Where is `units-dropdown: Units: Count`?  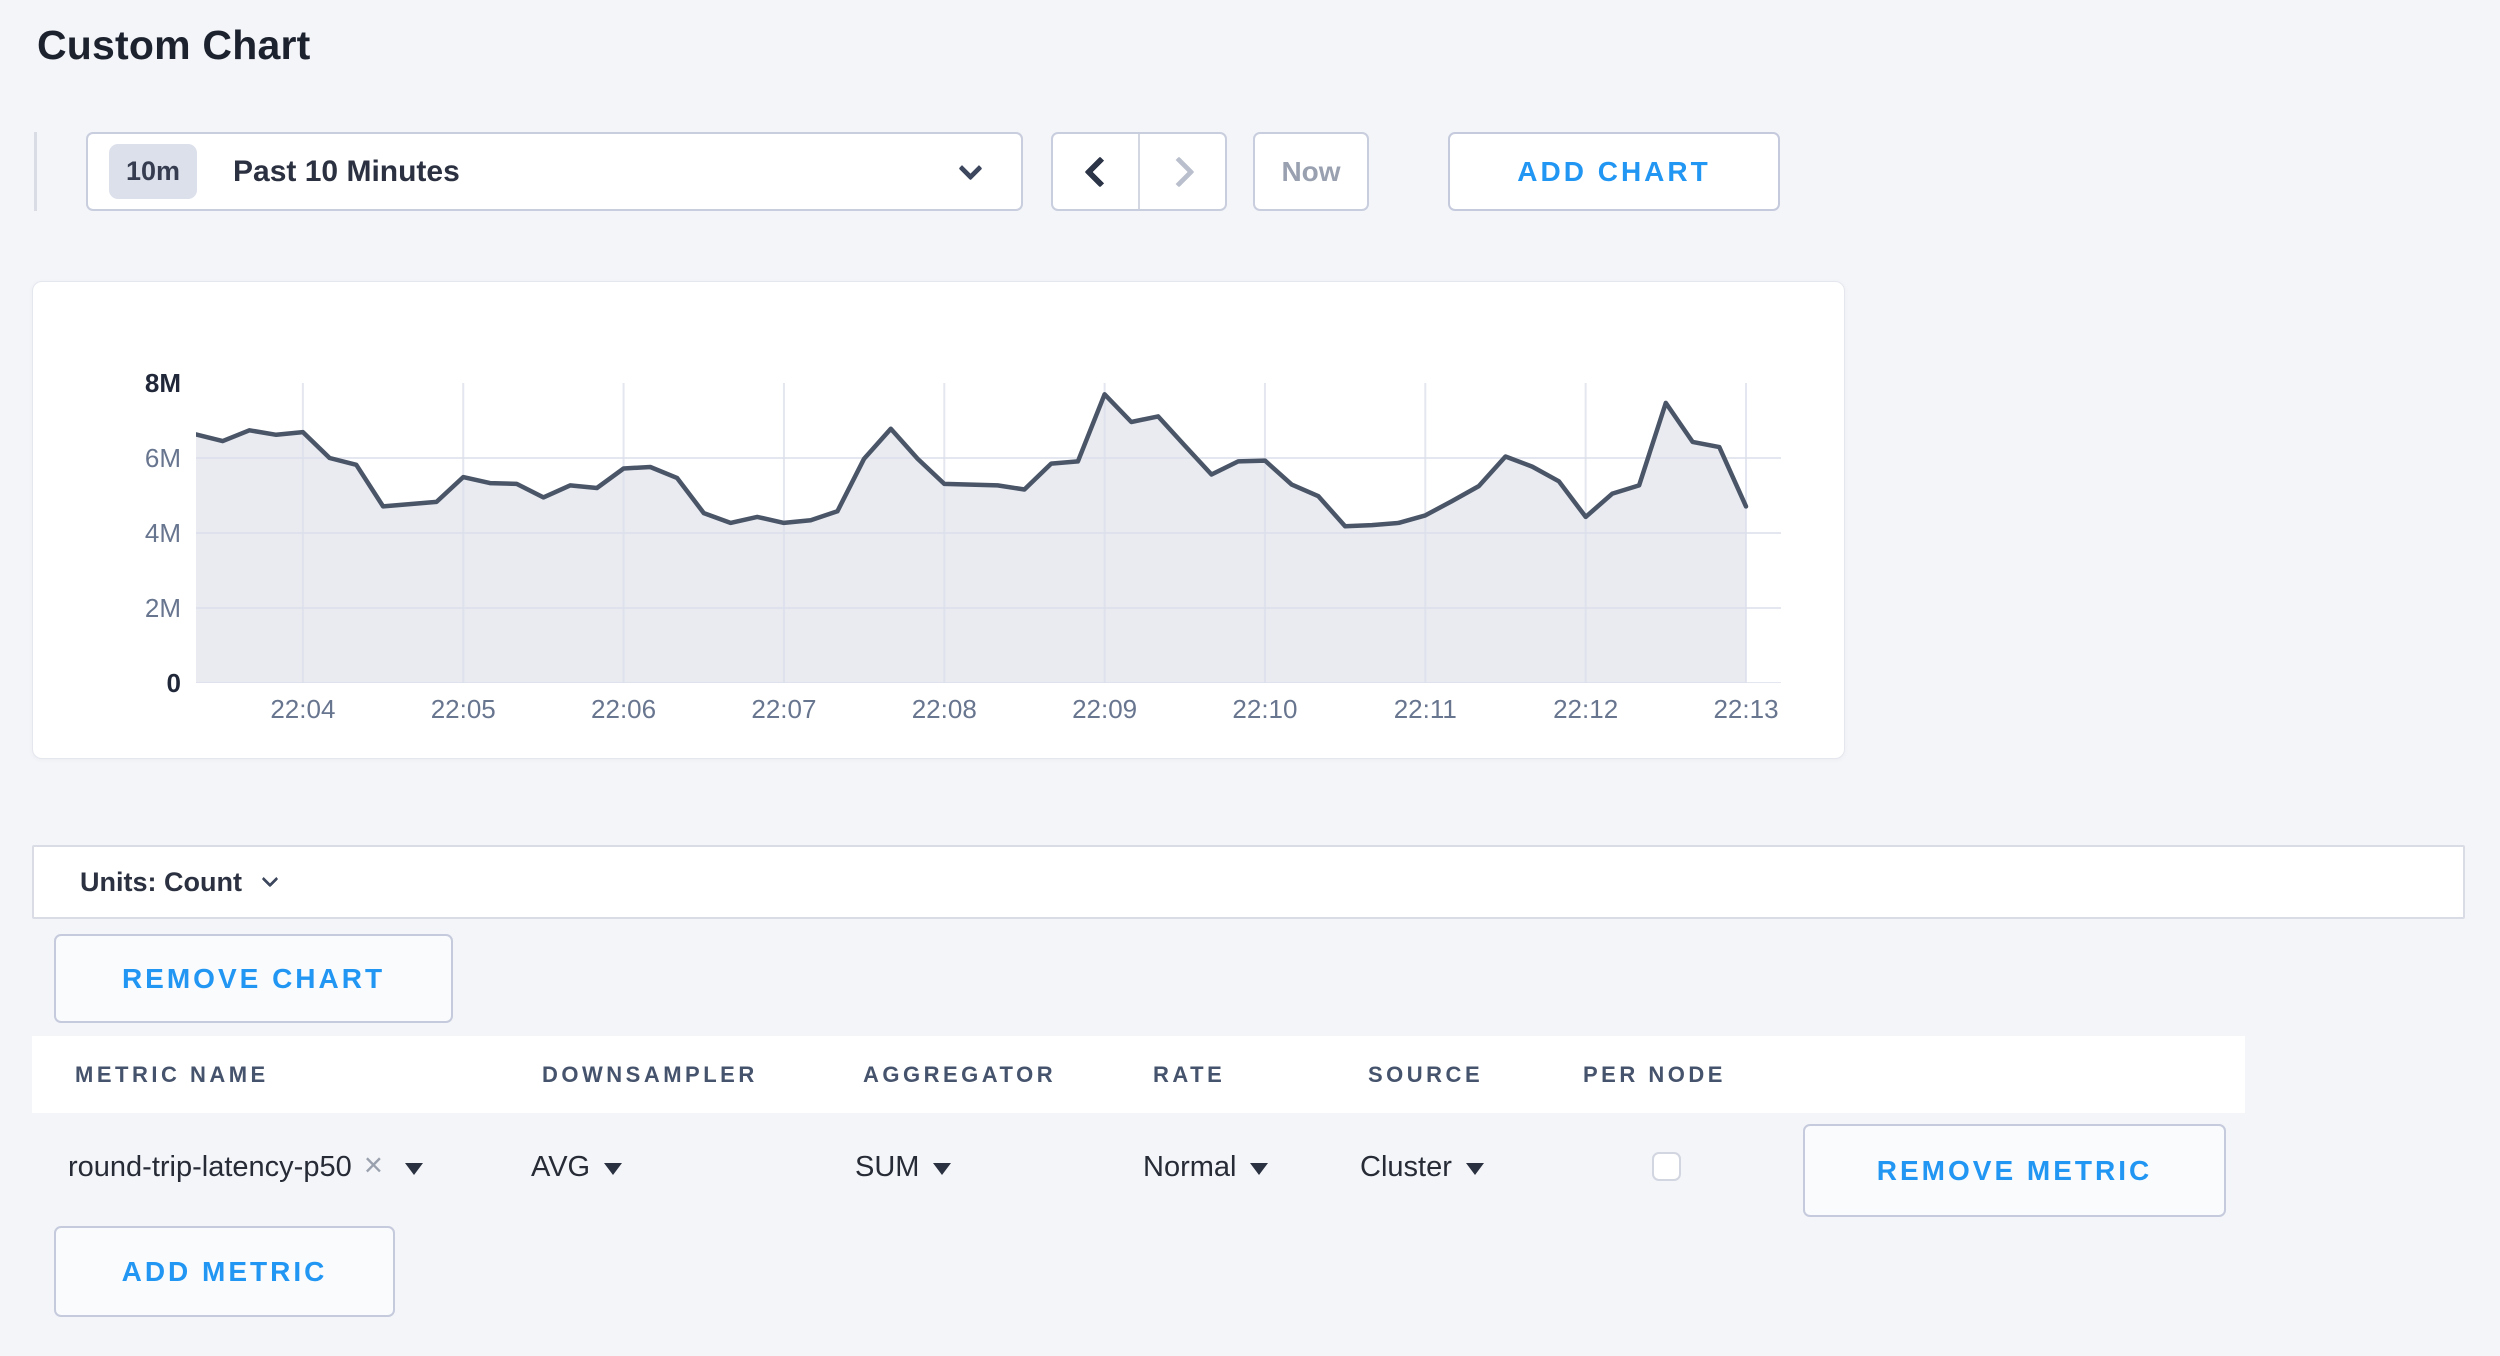 units-dropdown: Units: Count is located at coordinates (1248, 882).